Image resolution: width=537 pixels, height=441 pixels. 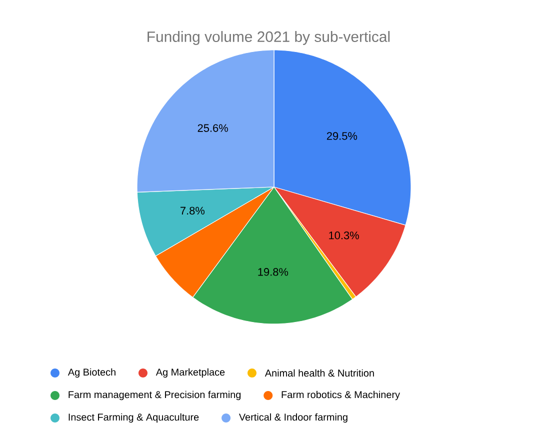 What do you see at coordinates (269, 38) in the screenshot?
I see `chart-title: Funding volume 2021 by sub-vertical` at bounding box center [269, 38].